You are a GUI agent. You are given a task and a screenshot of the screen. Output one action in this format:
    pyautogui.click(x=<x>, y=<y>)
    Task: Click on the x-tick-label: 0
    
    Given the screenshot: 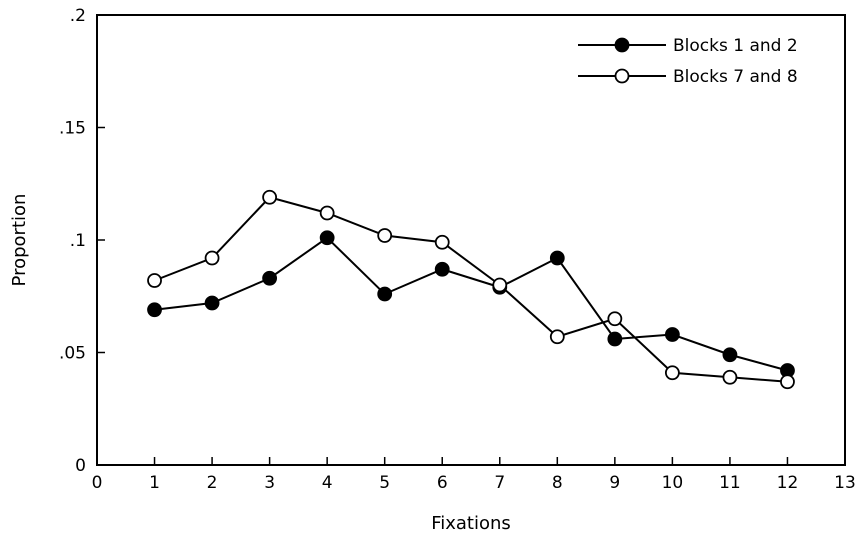 What is the action you would take?
    pyautogui.click(x=97, y=483)
    